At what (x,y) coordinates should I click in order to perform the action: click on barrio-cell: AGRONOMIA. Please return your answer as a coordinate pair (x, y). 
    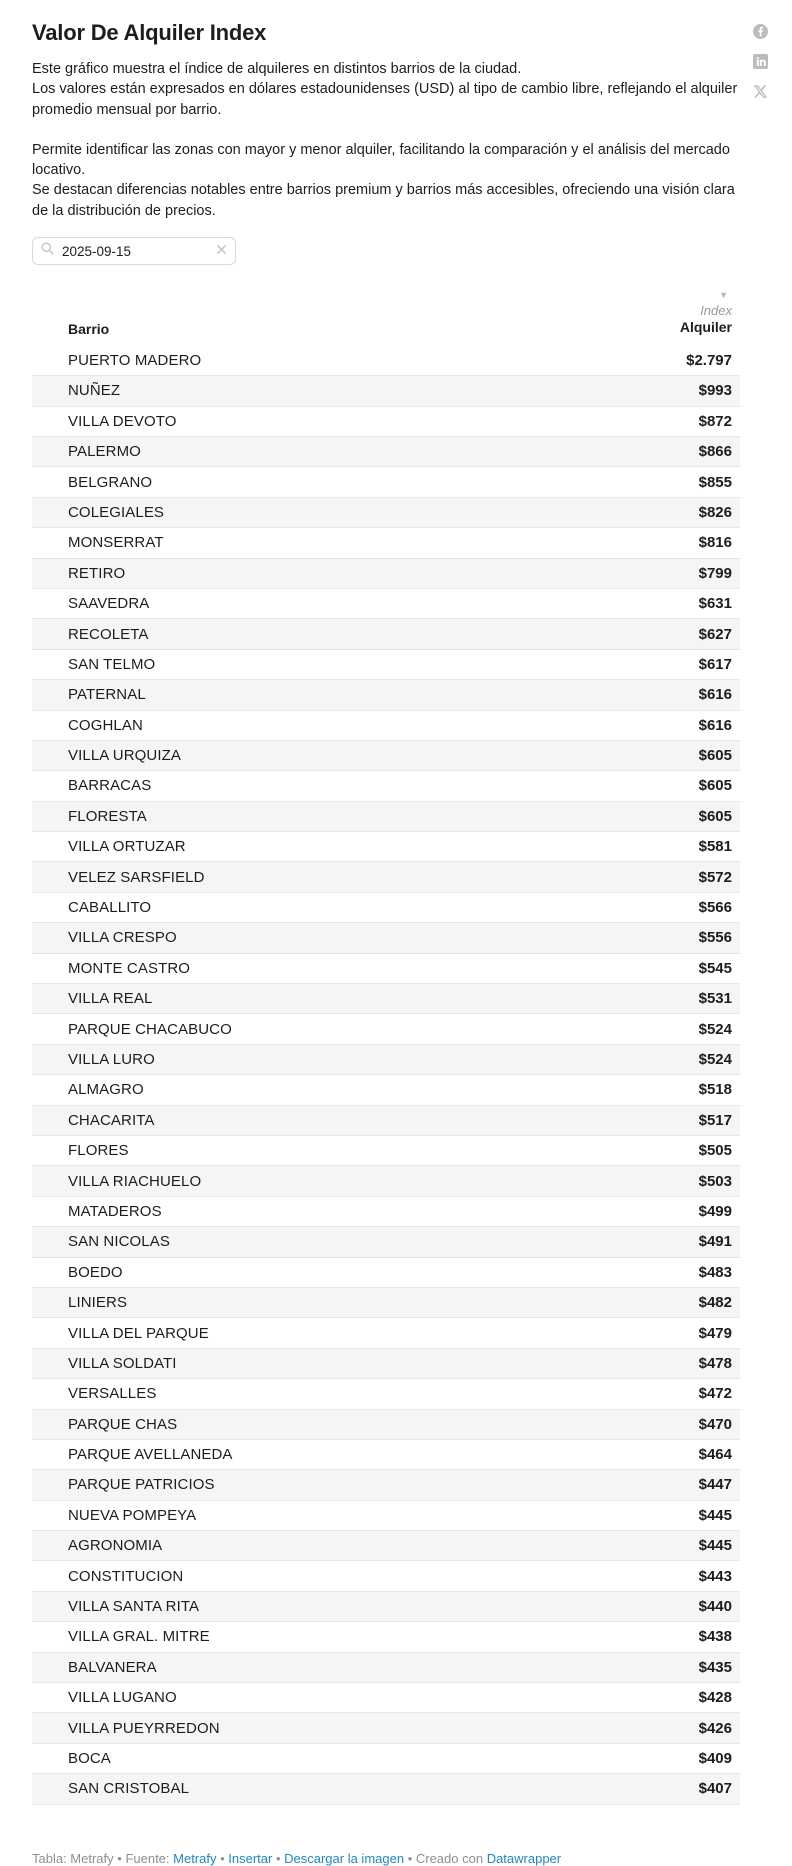
    Looking at the image, I should click on (115, 1546).